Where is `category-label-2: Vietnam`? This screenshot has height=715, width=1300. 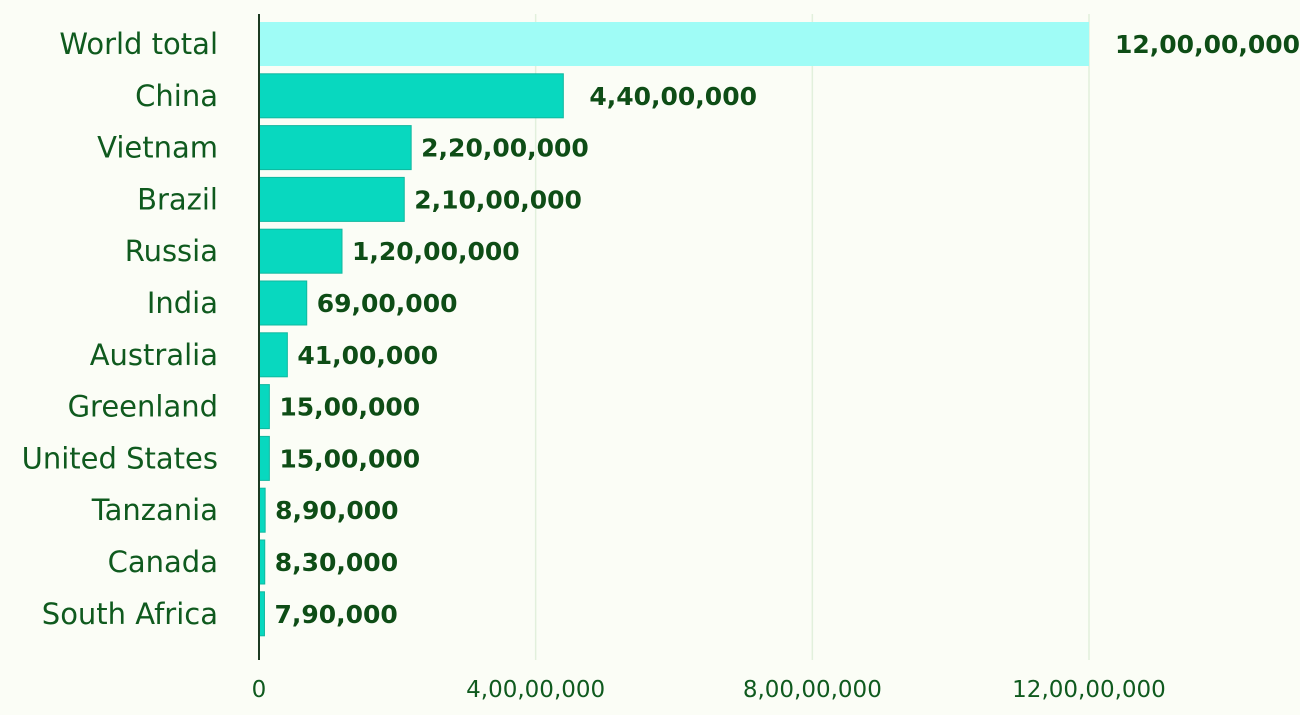 category-label-2: Vietnam is located at coordinates (157, 148).